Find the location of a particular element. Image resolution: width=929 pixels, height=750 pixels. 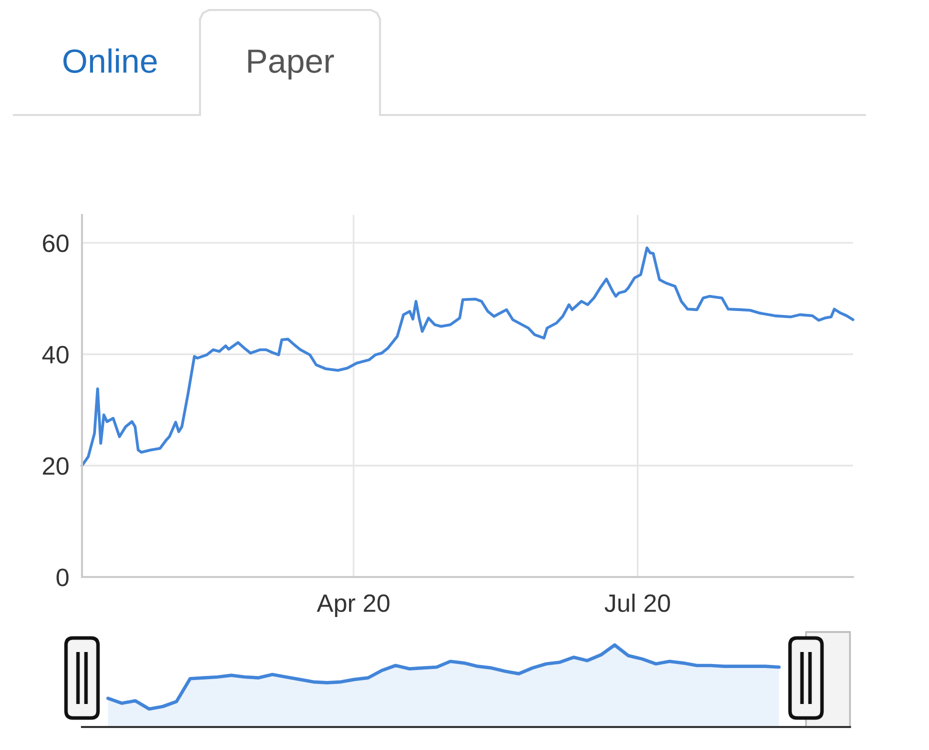

x-tick-label: Apr 20 is located at coordinates (353, 605).